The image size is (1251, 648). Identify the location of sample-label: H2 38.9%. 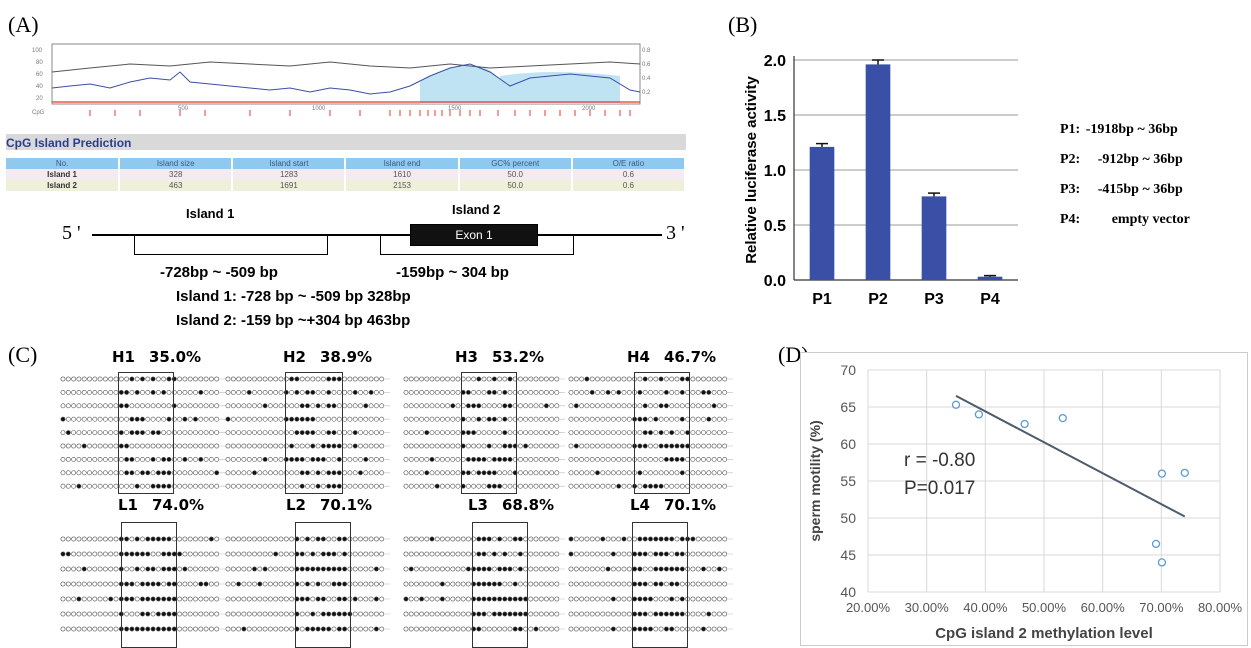
(327, 357).